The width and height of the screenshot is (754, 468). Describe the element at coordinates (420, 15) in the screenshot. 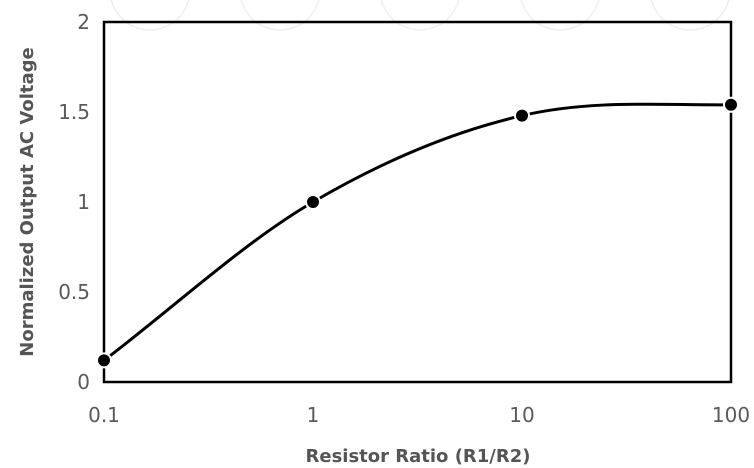

I see `watermark-decoration` at that location.